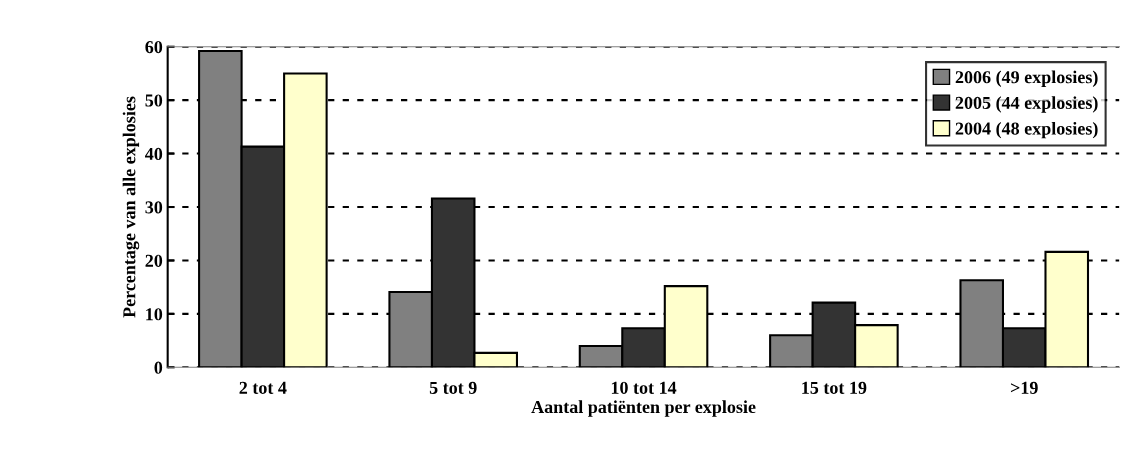 The height and width of the screenshot is (458, 1133). I want to click on x-tick-label: 5 tot 9, so click(453, 387).